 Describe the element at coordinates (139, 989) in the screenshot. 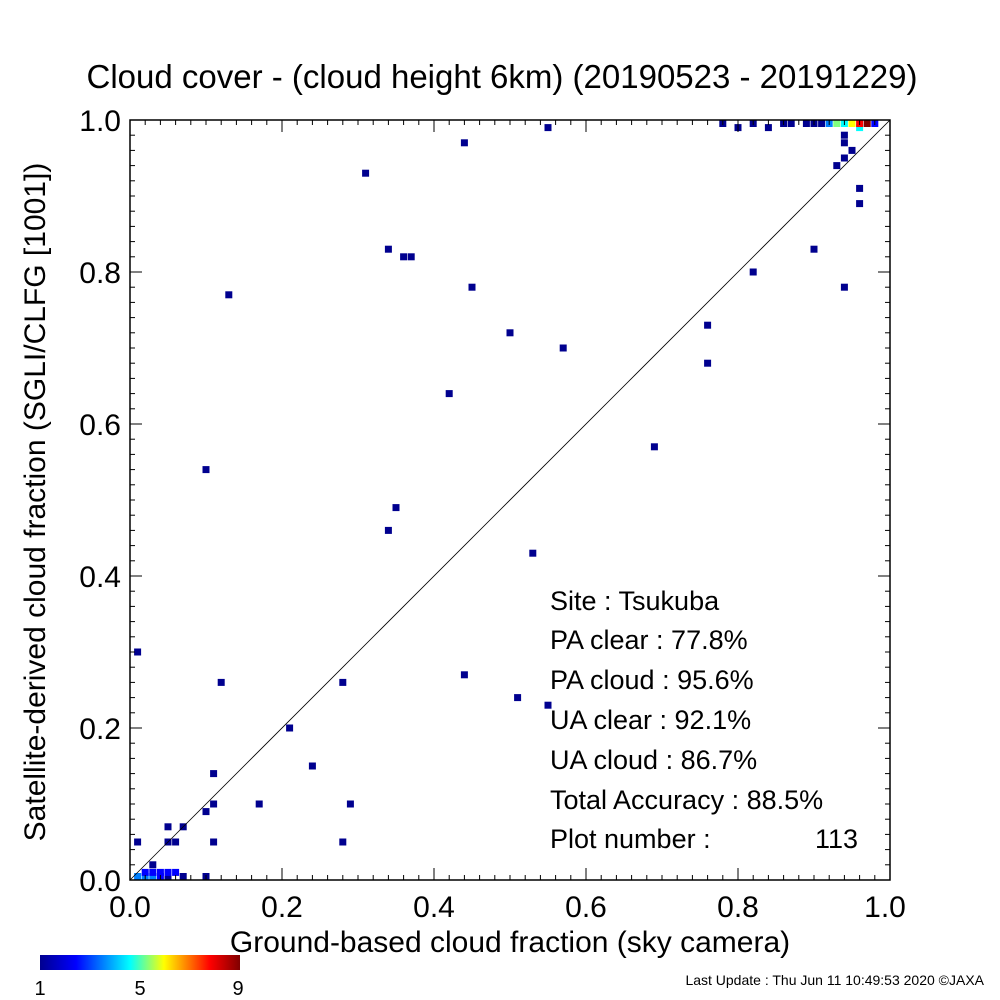

I see `colorbar-label: 5` at that location.